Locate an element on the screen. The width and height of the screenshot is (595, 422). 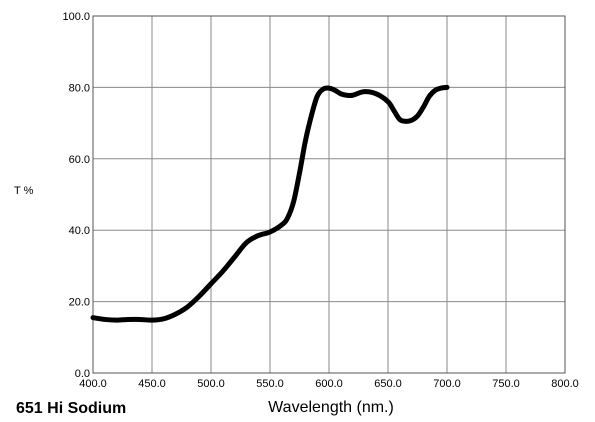
chart-title: 651 Hi Sodium is located at coordinates (71, 408).